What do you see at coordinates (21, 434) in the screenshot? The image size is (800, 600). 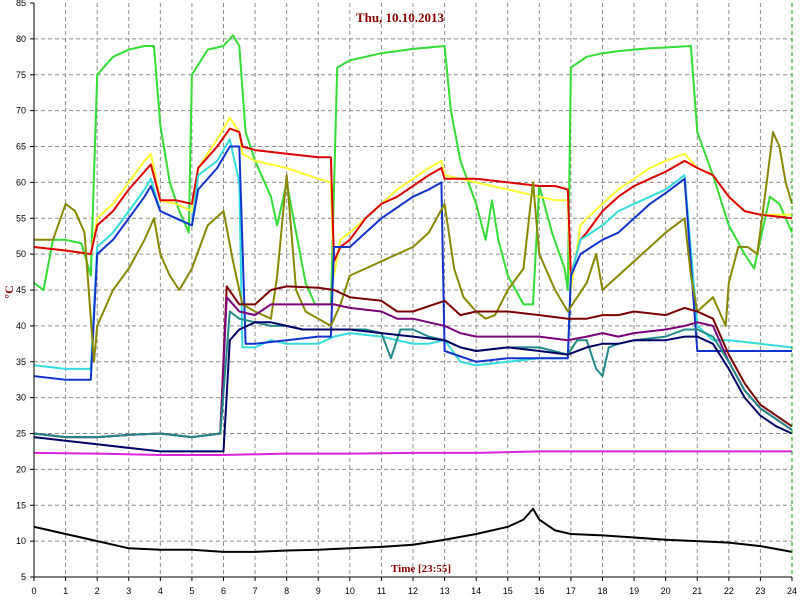 I see `y-tick-label: 25` at bounding box center [21, 434].